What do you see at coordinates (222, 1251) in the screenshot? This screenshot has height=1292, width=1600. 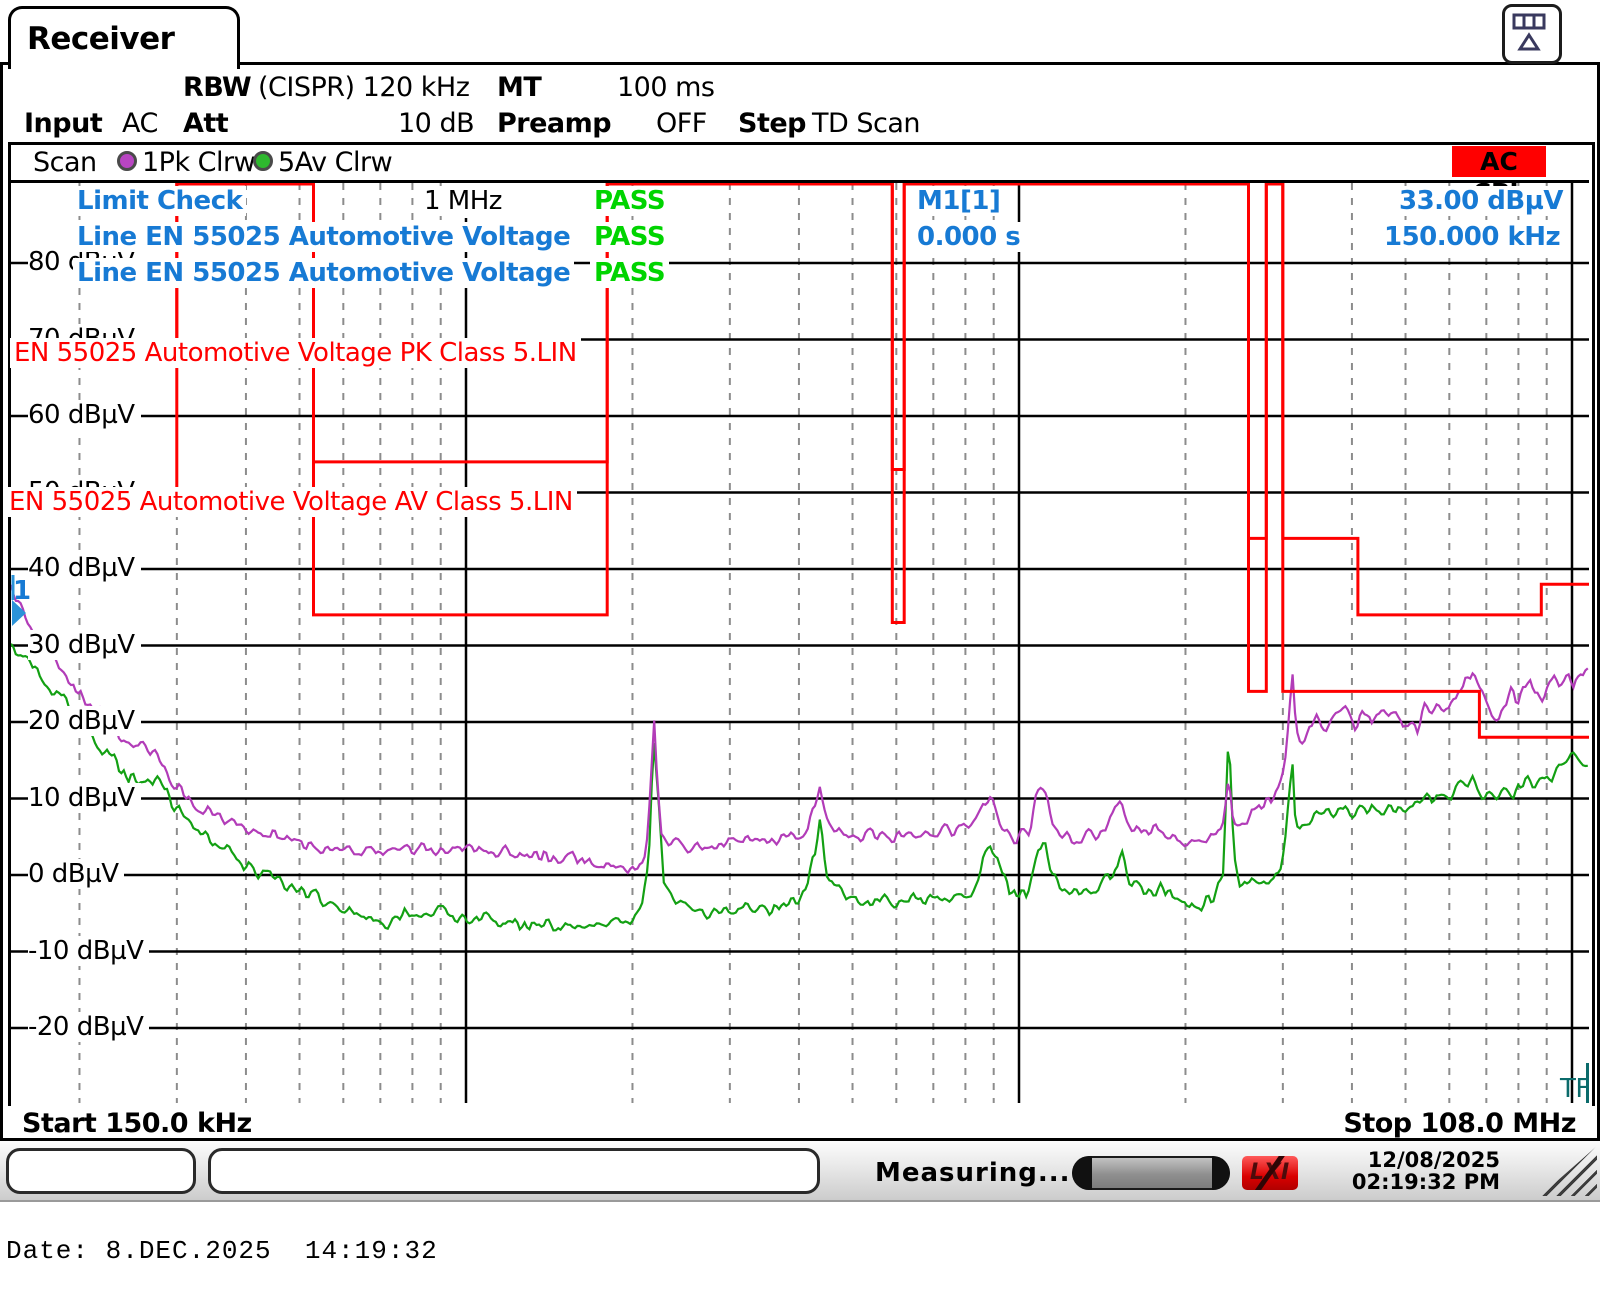 I see `hardcopy-date-line: Date: 8.DEC.2025 14:19:32` at bounding box center [222, 1251].